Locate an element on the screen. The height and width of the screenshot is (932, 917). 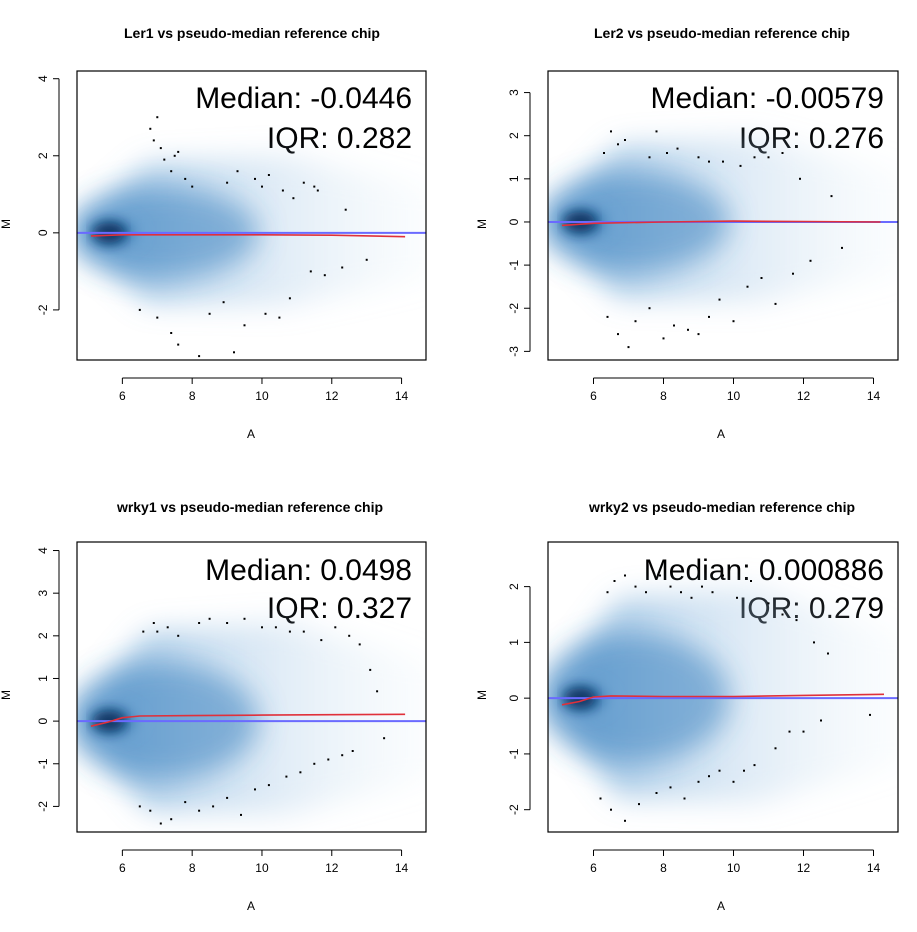
y-tick-label: 2 is located at coordinates (43, 155).